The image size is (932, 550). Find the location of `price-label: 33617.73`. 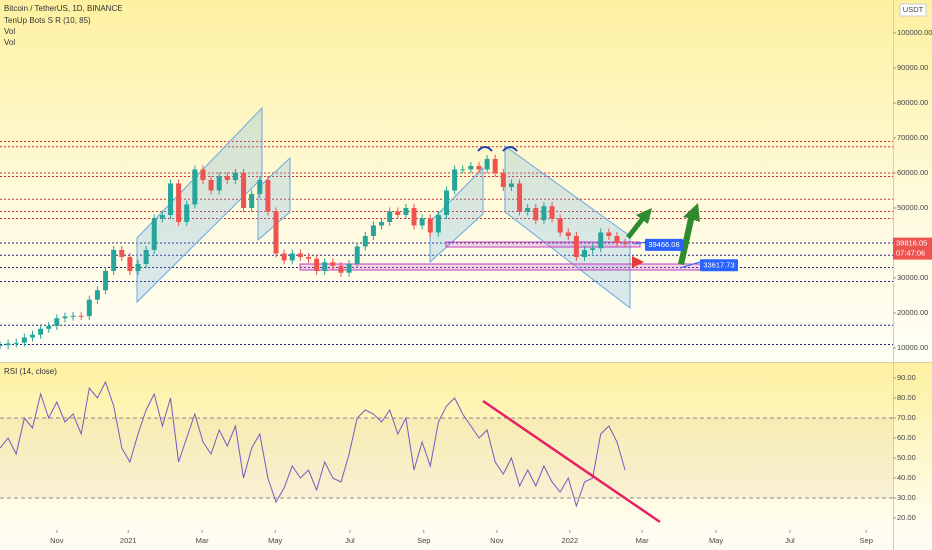

price-label: 33617.73 is located at coordinates (718, 264).